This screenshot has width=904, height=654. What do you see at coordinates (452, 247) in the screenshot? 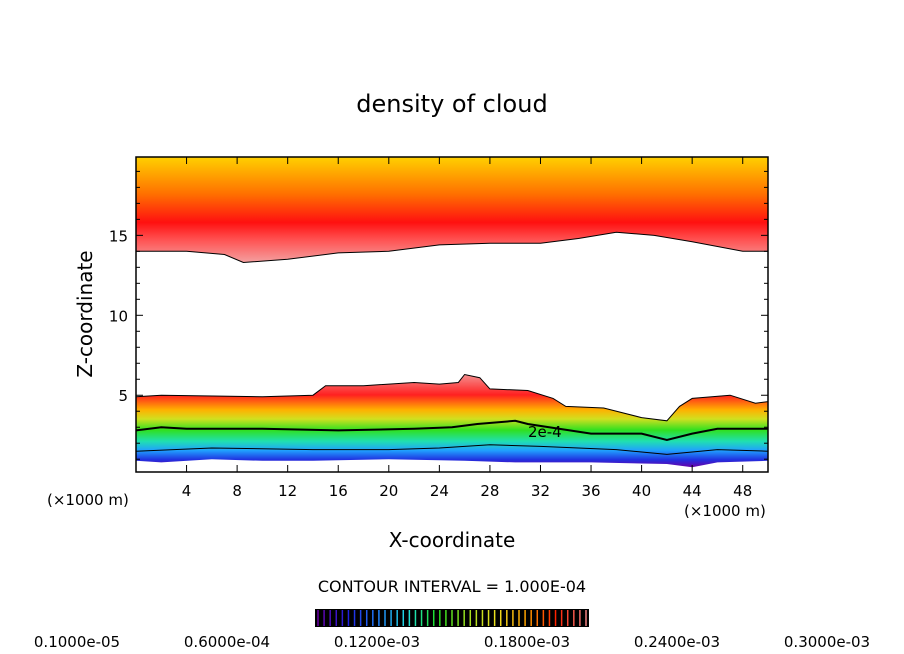
I see `contour-line-upper` at bounding box center [452, 247].